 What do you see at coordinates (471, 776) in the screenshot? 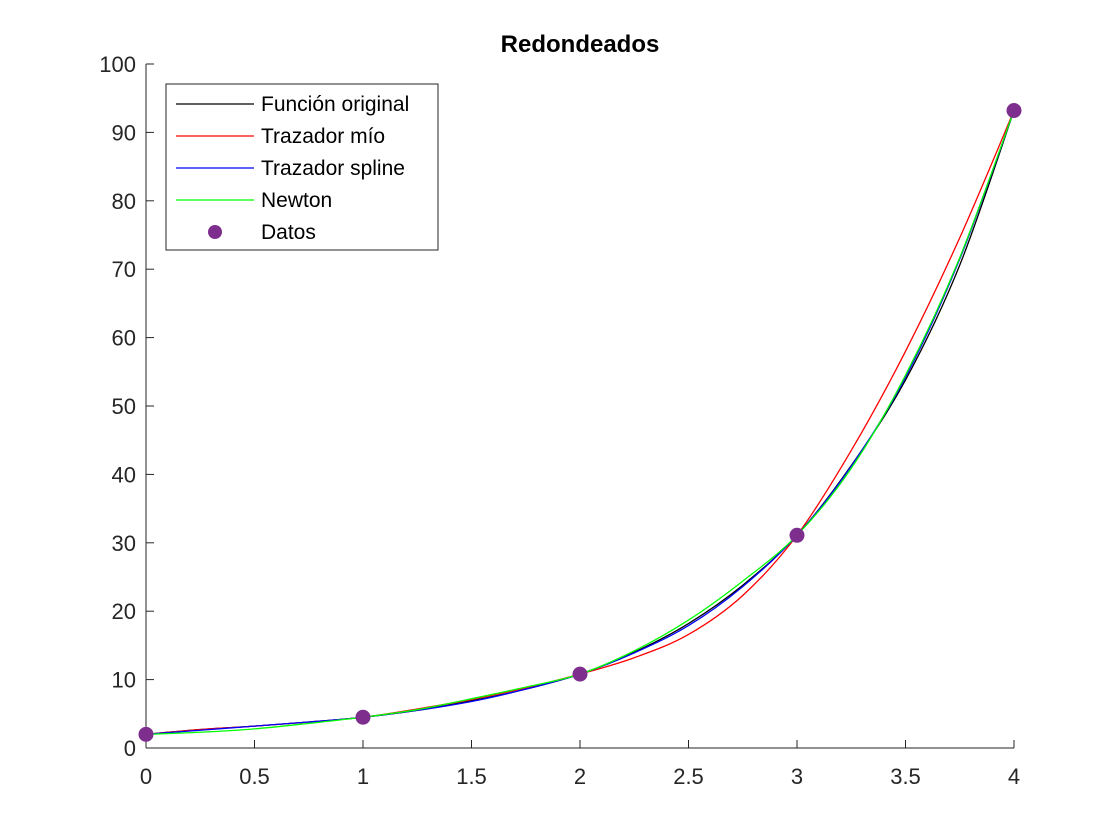
I see `x-tick-label: 1.5` at bounding box center [471, 776].